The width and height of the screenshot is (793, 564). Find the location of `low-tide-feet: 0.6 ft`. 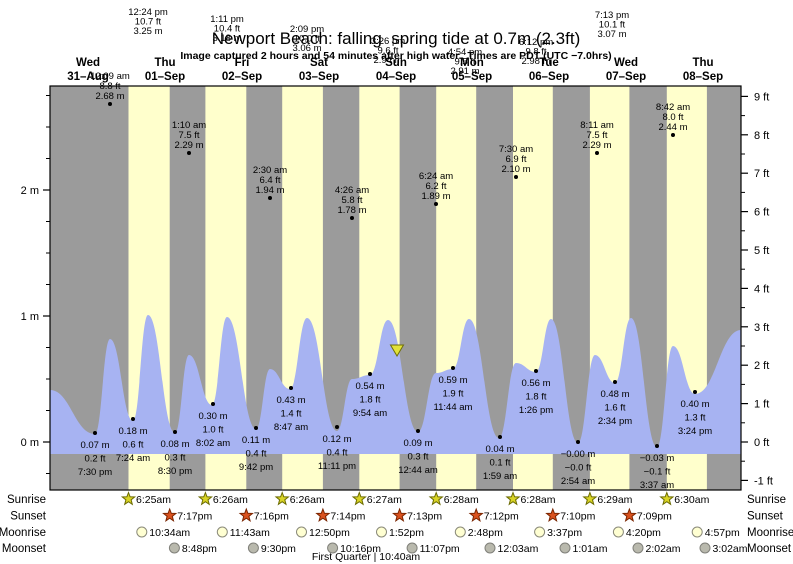

low-tide-feet: 0.6 ft is located at coordinates (132, 445).